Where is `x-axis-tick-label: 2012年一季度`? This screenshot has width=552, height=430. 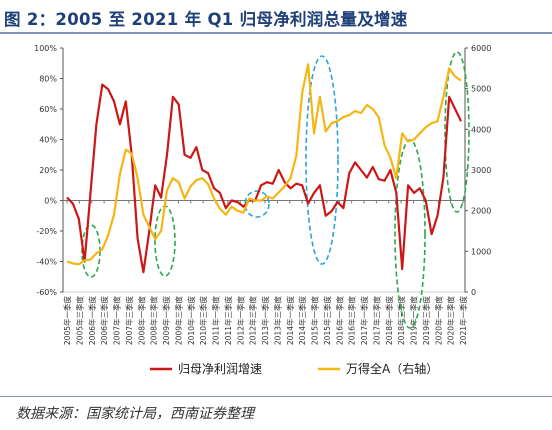
x-axis-tick-label: 2012年一季度 is located at coordinates (240, 321).